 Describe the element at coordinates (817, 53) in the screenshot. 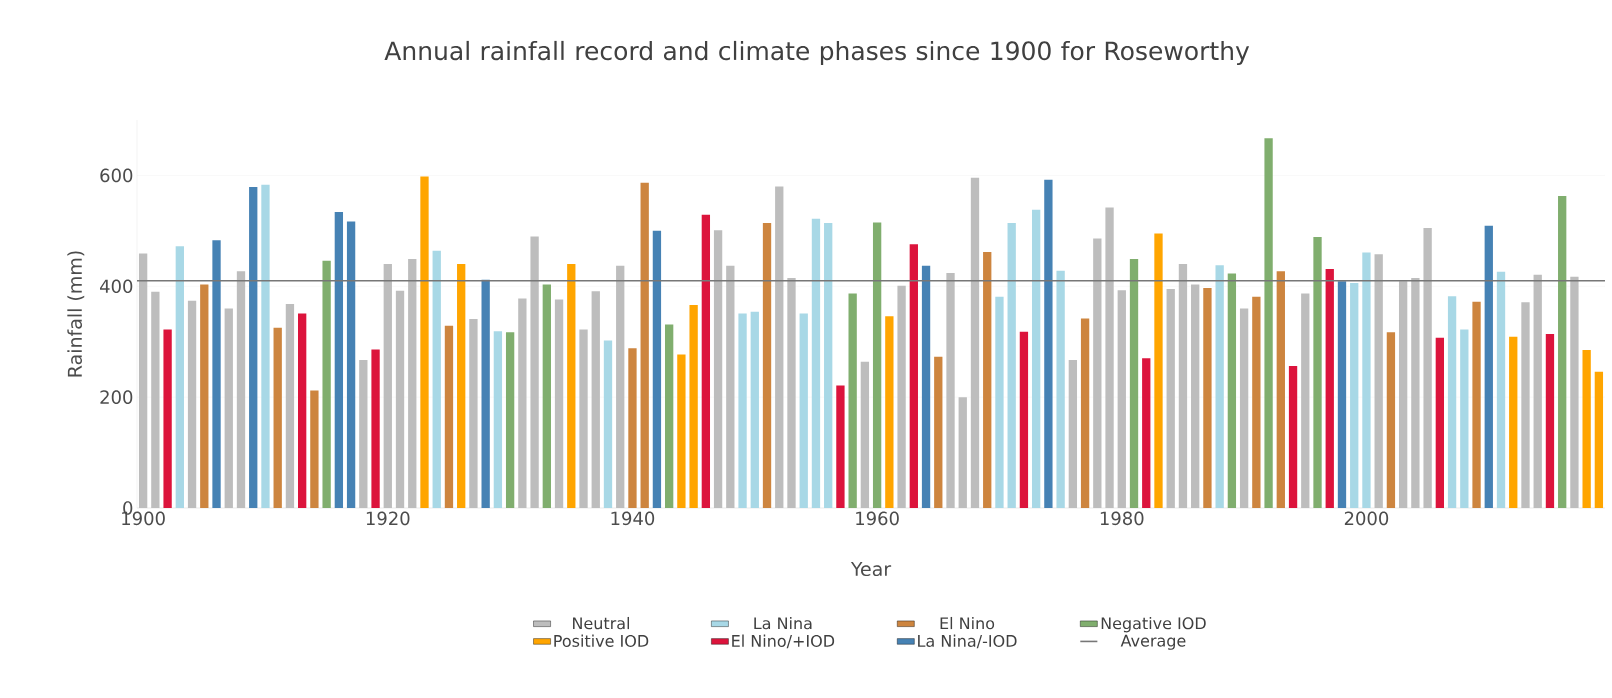

I see `chart-title: Annual rainfall record and climate phases since 1900 for Roseworthy` at that location.